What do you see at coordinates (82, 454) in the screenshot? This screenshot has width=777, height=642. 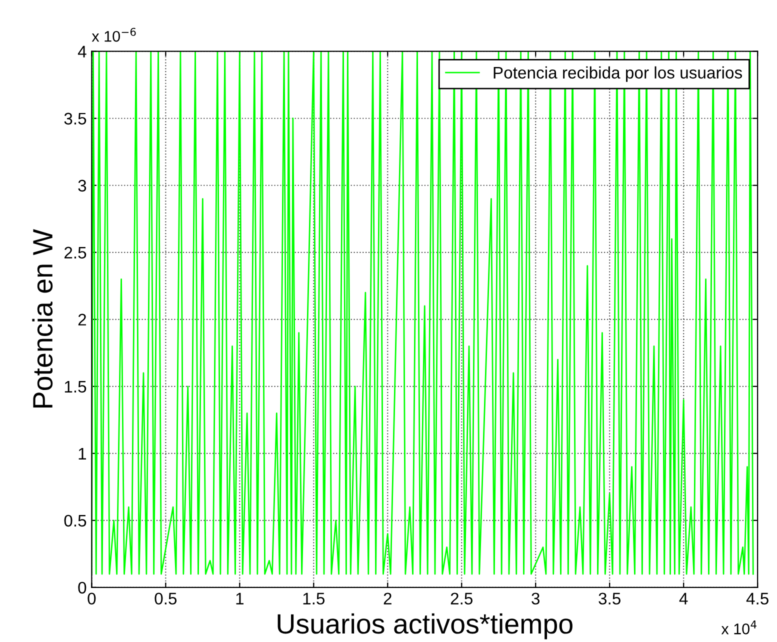 I see `y-tick-label: 1` at bounding box center [82, 454].